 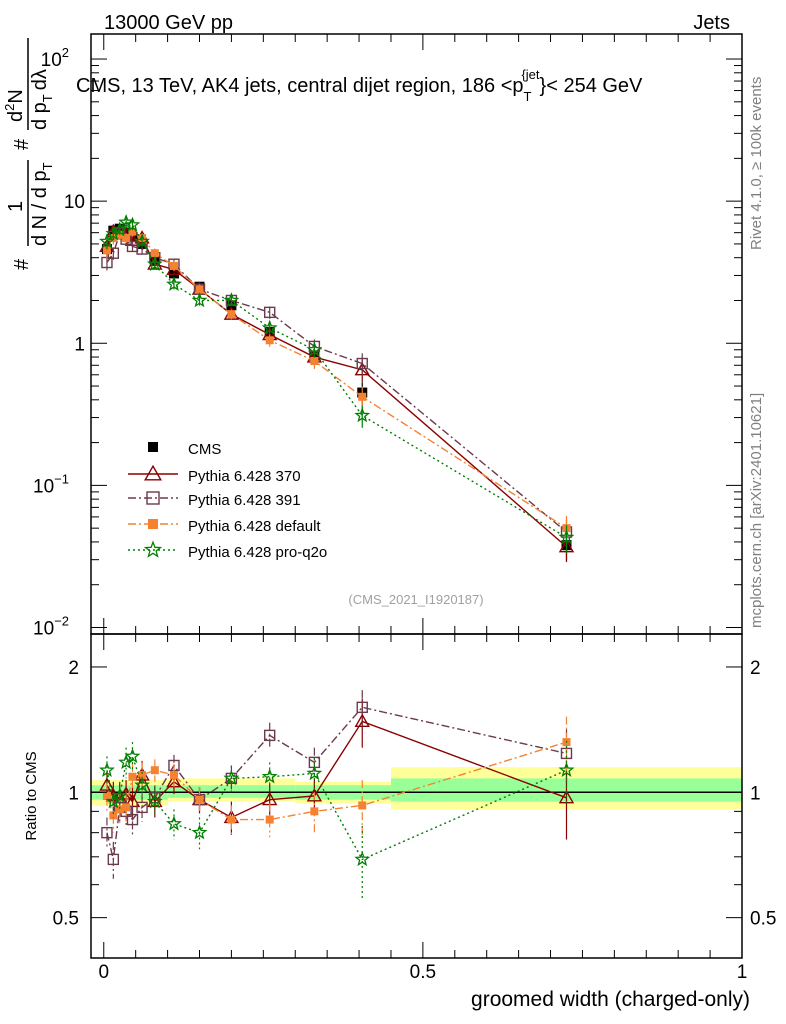 I want to click on legend-label-pythia-pro-q2o: Pythia 6.428 pro-q2o, so click(x=257, y=552).